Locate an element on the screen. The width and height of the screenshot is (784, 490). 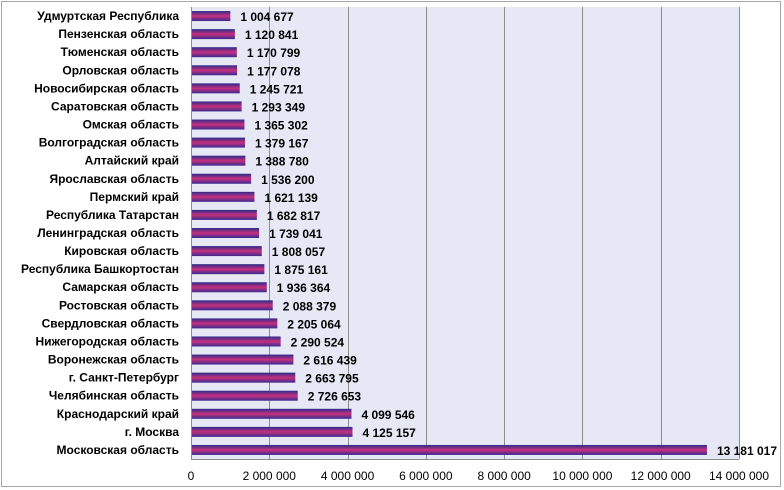
value-label: 1 245 721 is located at coordinates (277, 89).